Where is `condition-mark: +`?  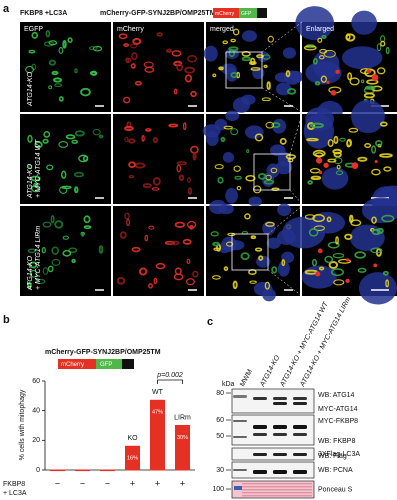
condition-mark: + is located at coordinates (157, 483).